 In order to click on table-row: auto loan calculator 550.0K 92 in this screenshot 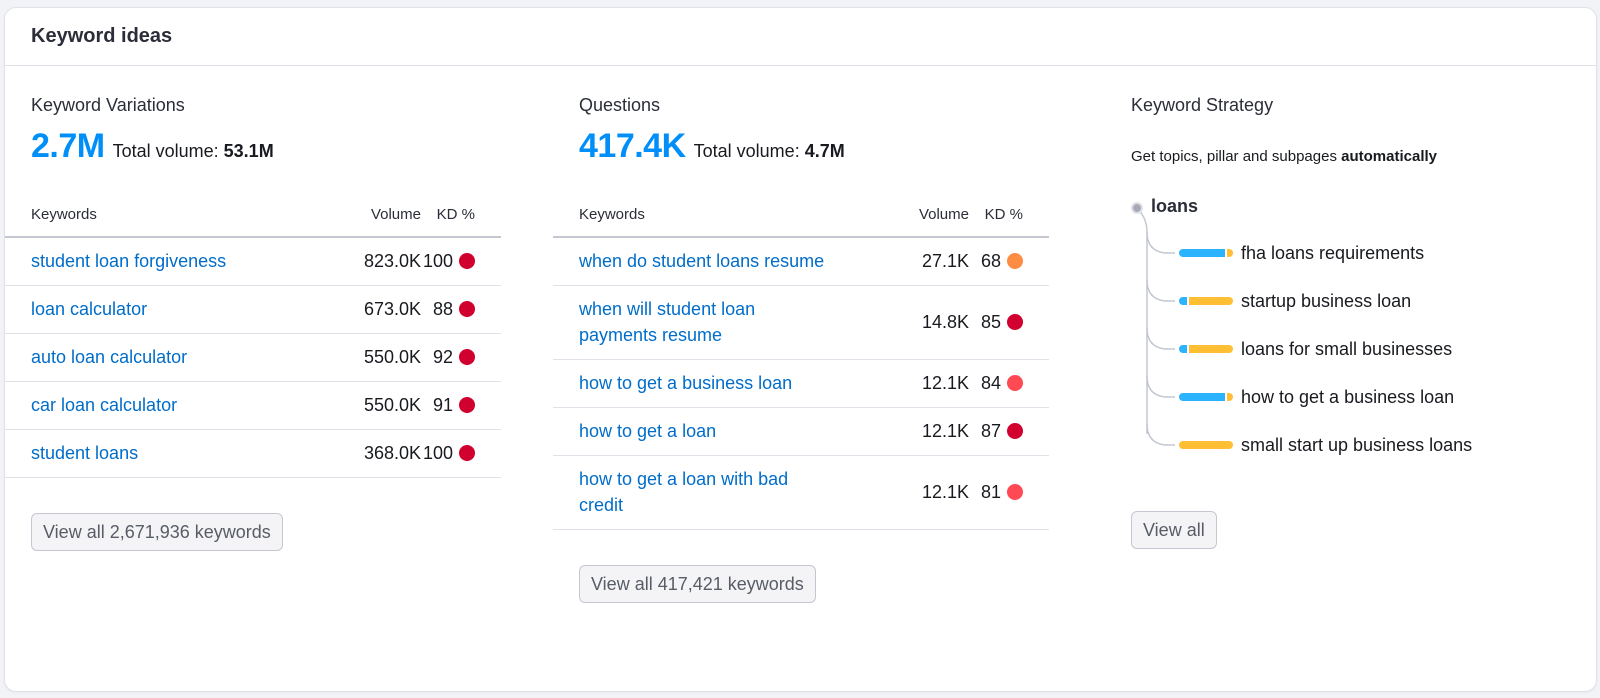, I will do `click(253, 357)`.